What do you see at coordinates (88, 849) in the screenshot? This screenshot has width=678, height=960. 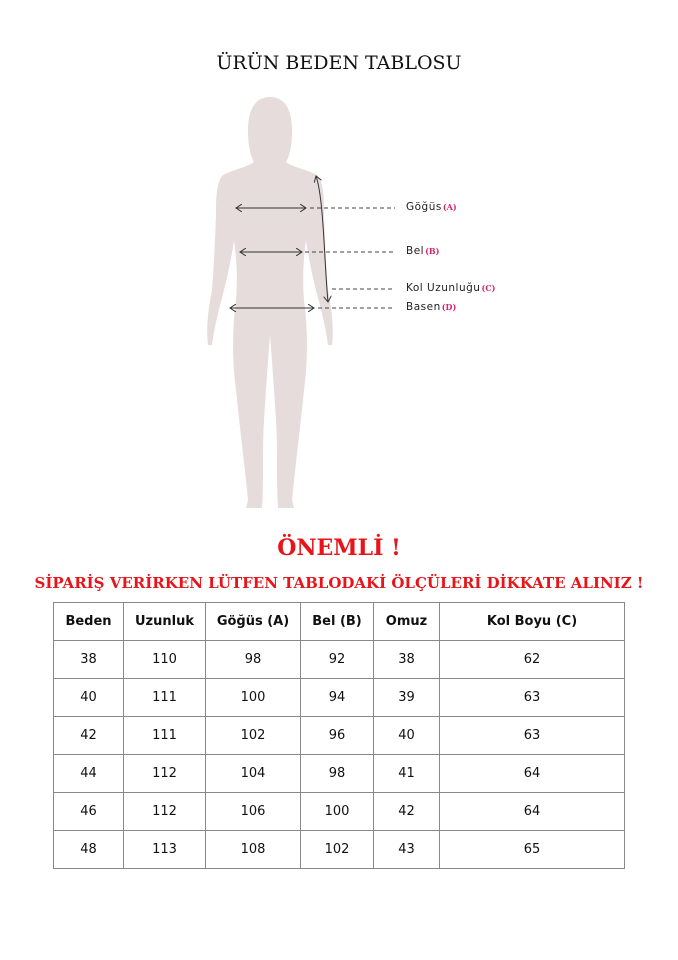 I see `table-cell: 48` at bounding box center [88, 849].